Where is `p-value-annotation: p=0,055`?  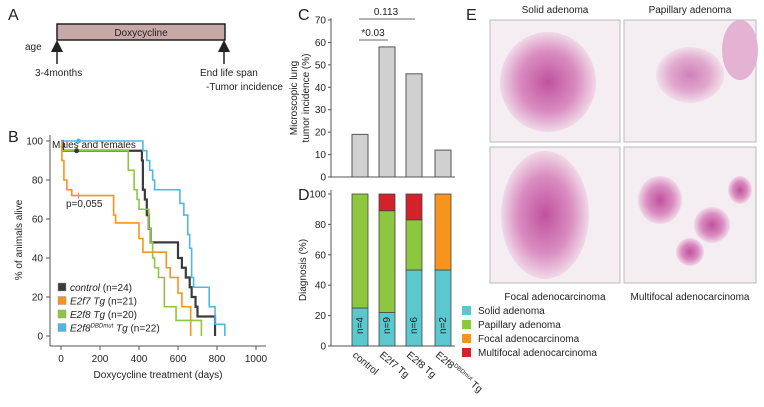 p-value-annotation: p=0,055 is located at coordinates (84, 204).